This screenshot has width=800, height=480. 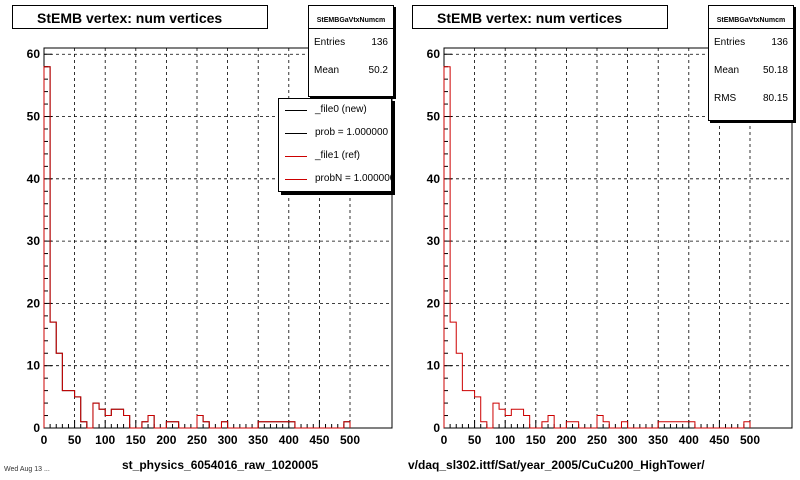 I want to click on left-mean-label: Mean, so click(x=326, y=71).